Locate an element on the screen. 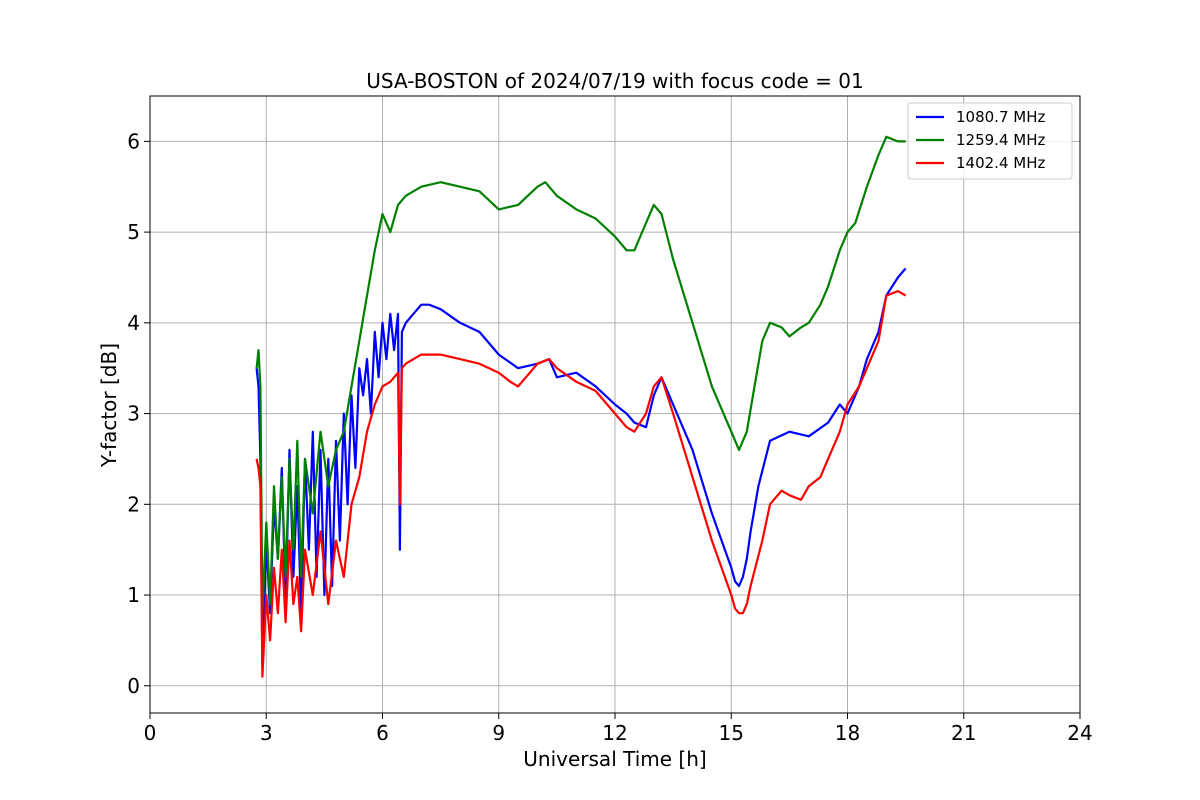 Image resolution: width=1200 pixels, height=800 pixels. y-tick-label: 1 is located at coordinates (133, 595).